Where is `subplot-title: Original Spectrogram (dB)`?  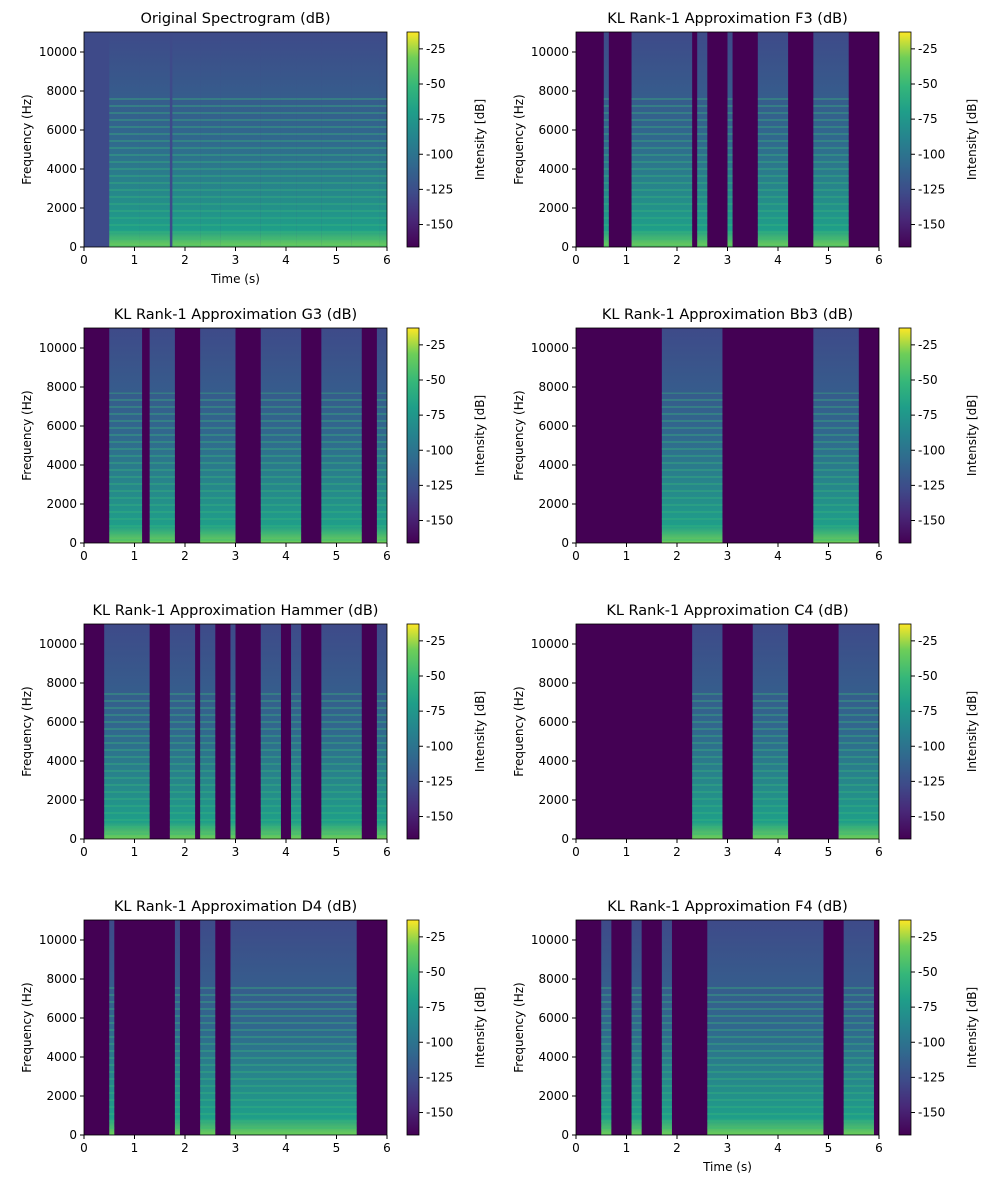
subplot-title: Original Spectrogram (dB) is located at coordinates (235, 19).